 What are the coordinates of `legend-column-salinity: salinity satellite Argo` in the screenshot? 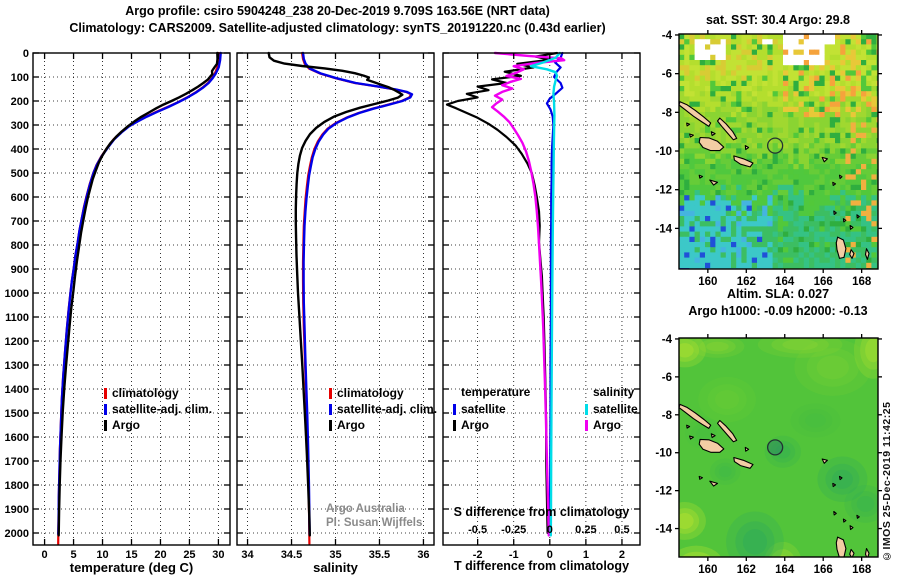 It's located at (611, 409).